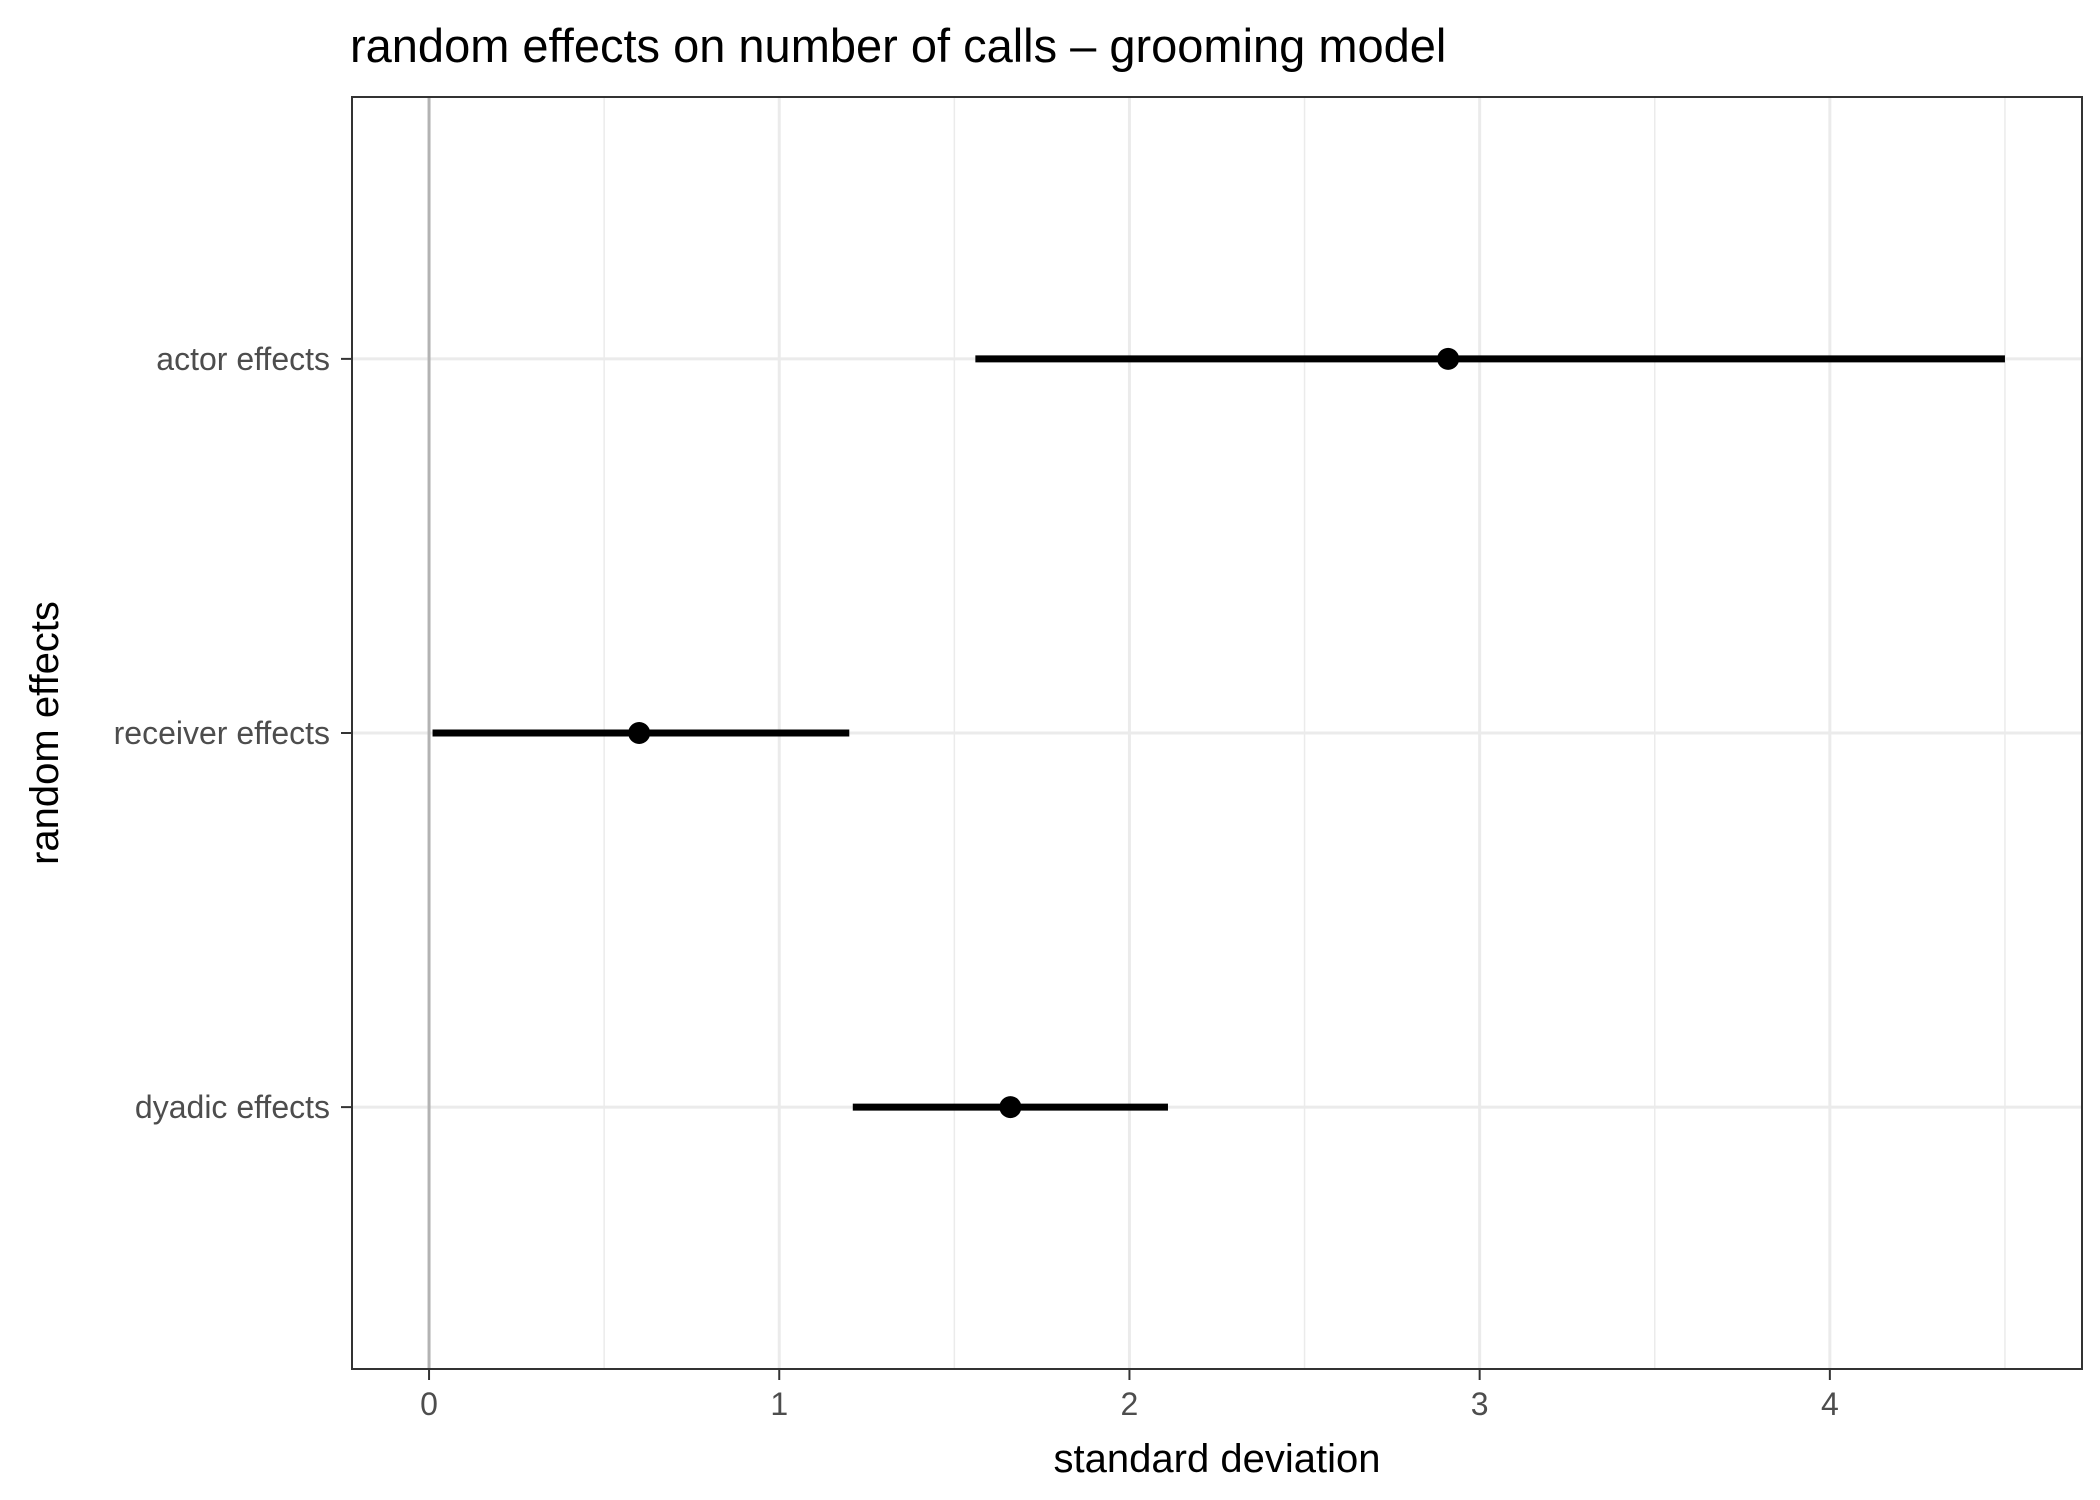 This screenshot has height=1500, width=2100. What do you see at coordinates (1217, 1459) in the screenshot?
I see `x-axis-title: standard deviation` at bounding box center [1217, 1459].